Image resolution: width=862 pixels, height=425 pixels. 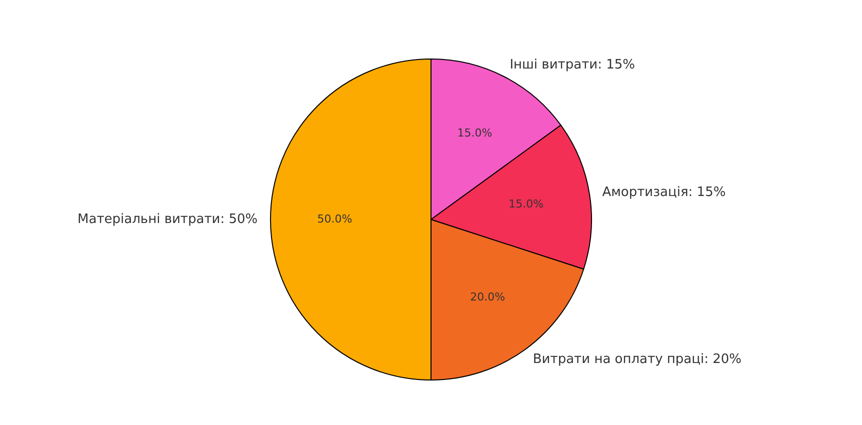 What do you see at coordinates (664, 192) in the screenshot?
I see `slice-label: Амортизація: 15%` at bounding box center [664, 192].